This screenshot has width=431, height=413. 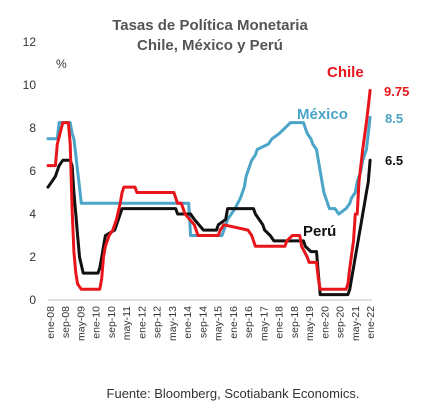 What do you see at coordinates (325, 322) in the screenshot?
I see `x-tick-label: ene-20` at bounding box center [325, 322].